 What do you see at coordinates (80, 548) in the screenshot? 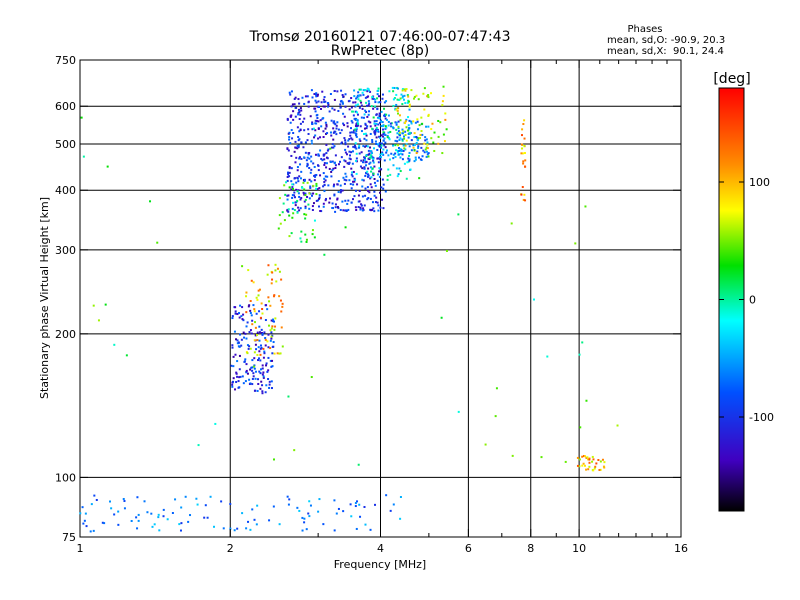
I see `x-tick-label: 1` at bounding box center [80, 548].